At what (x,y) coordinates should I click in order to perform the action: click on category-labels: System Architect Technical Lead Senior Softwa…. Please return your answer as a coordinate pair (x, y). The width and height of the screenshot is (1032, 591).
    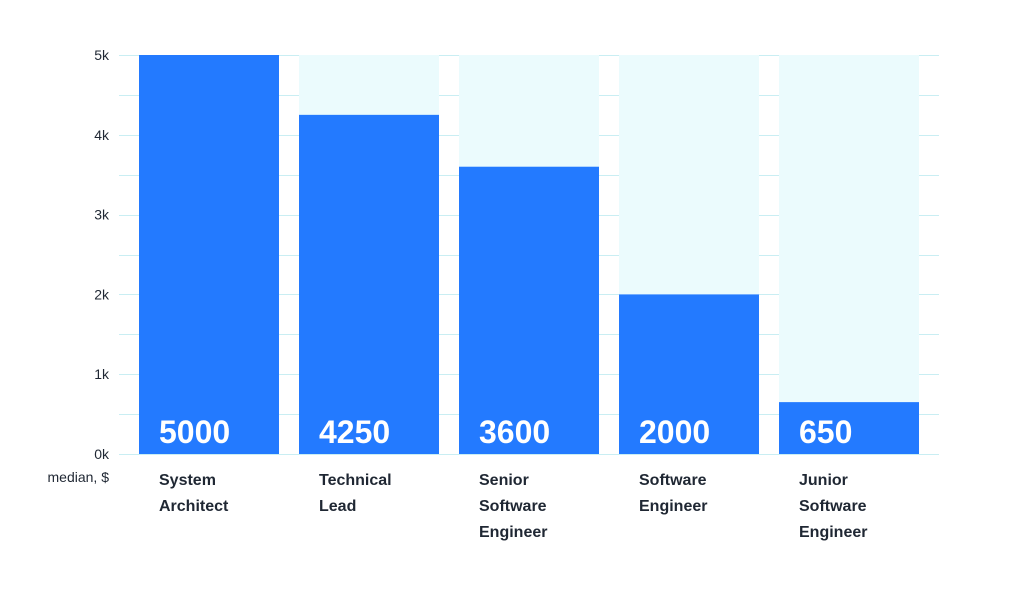
    Looking at the image, I should click on (513, 506).